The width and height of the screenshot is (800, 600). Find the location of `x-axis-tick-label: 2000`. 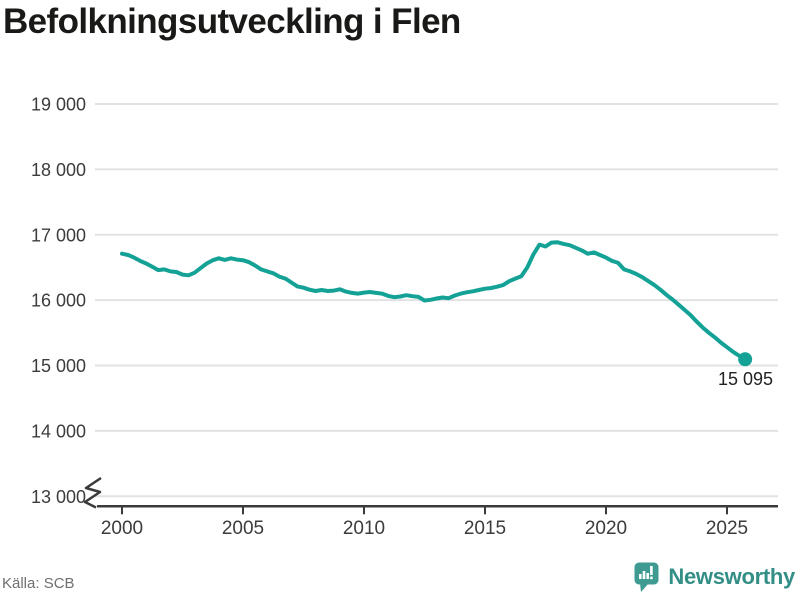

x-axis-tick-label: 2000 is located at coordinates (122, 528).